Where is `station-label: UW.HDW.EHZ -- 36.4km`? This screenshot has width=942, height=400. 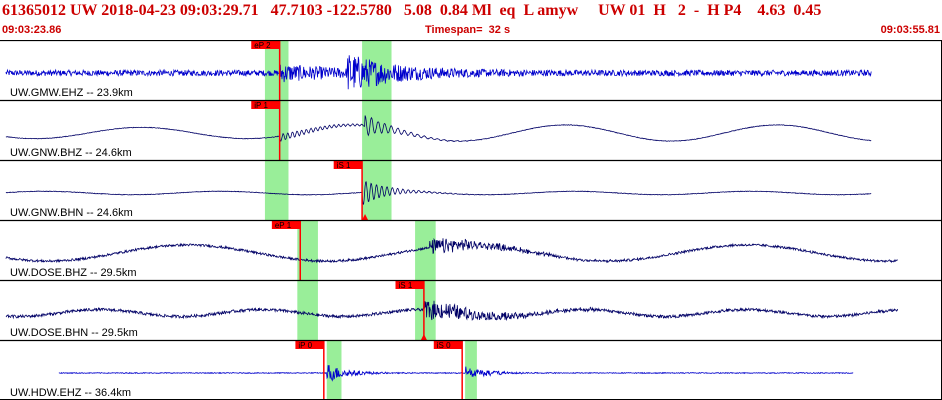 station-label: UW.HDW.EHZ -- 36.4km is located at coordinates (70, 393).